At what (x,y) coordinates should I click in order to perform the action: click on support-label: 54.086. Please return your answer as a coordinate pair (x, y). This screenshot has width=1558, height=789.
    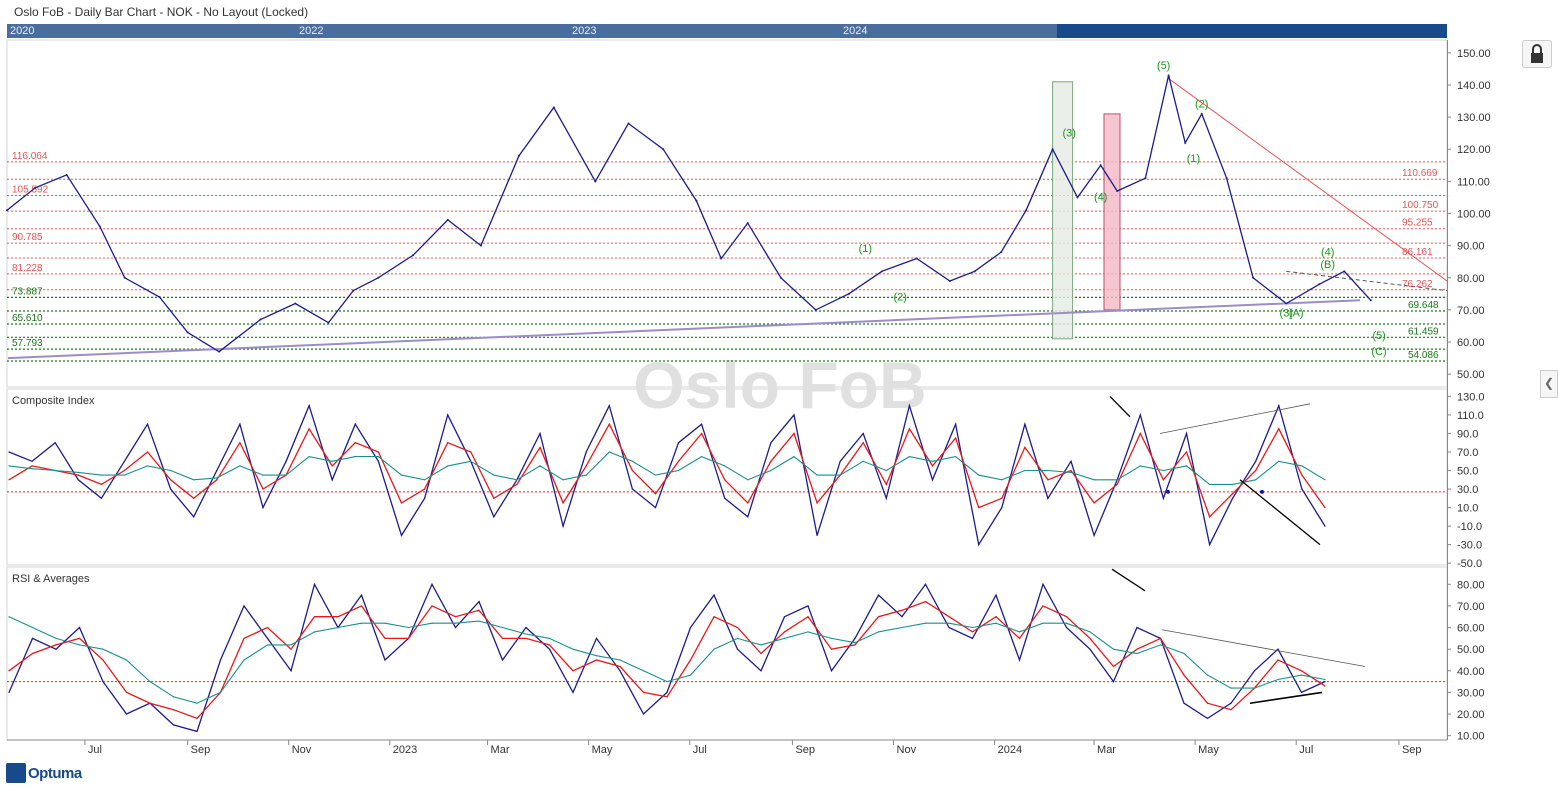
    Looking at the image, I should click on (1423, 355).